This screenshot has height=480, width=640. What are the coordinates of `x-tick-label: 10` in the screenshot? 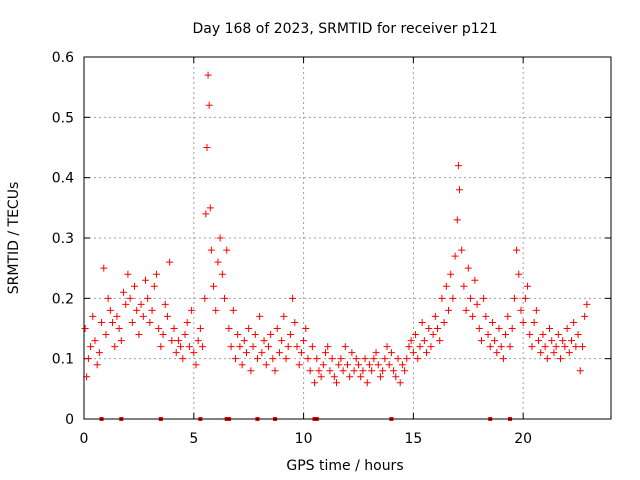 It's located at (304, 439).